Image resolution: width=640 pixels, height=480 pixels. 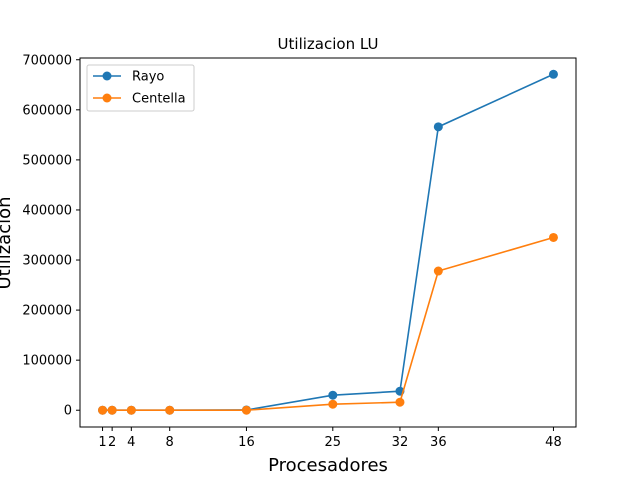 What do you see at coordinates (328, 465) in the screenshot?
I see `x-axis-label: Procesadores` at bounding box center [328, 465].